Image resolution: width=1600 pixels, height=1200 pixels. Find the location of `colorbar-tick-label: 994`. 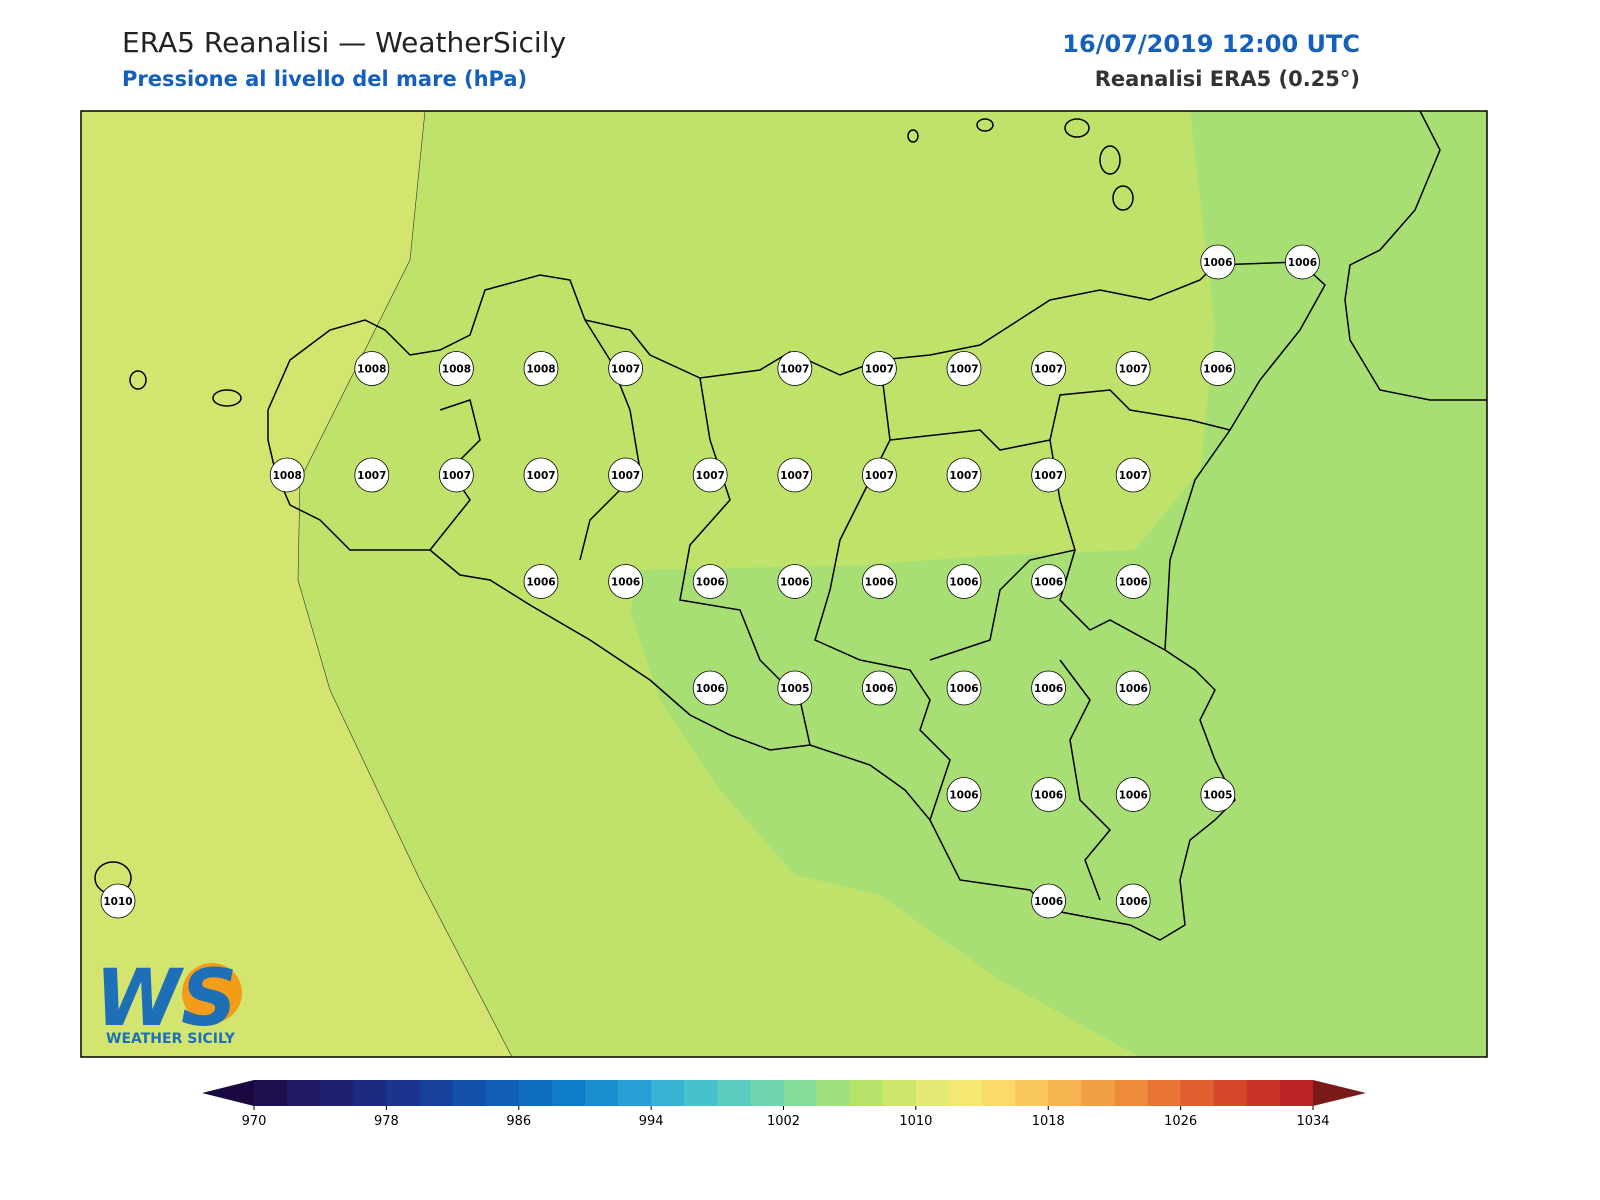

colorbar-tick-label: 994 is located at coordinates (651, 1121).